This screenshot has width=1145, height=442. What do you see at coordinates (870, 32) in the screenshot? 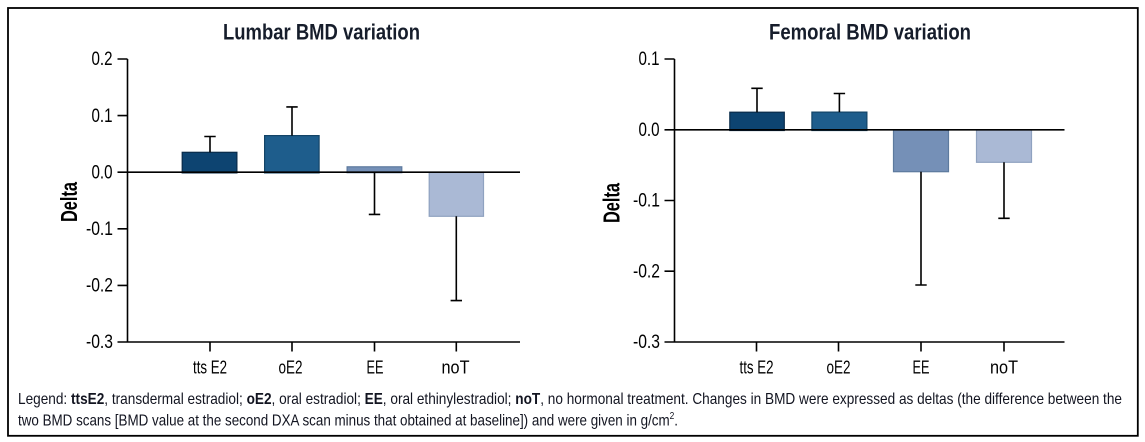
I see `svg-text: Femoral BMD variation` at bounding box center [870, 32].